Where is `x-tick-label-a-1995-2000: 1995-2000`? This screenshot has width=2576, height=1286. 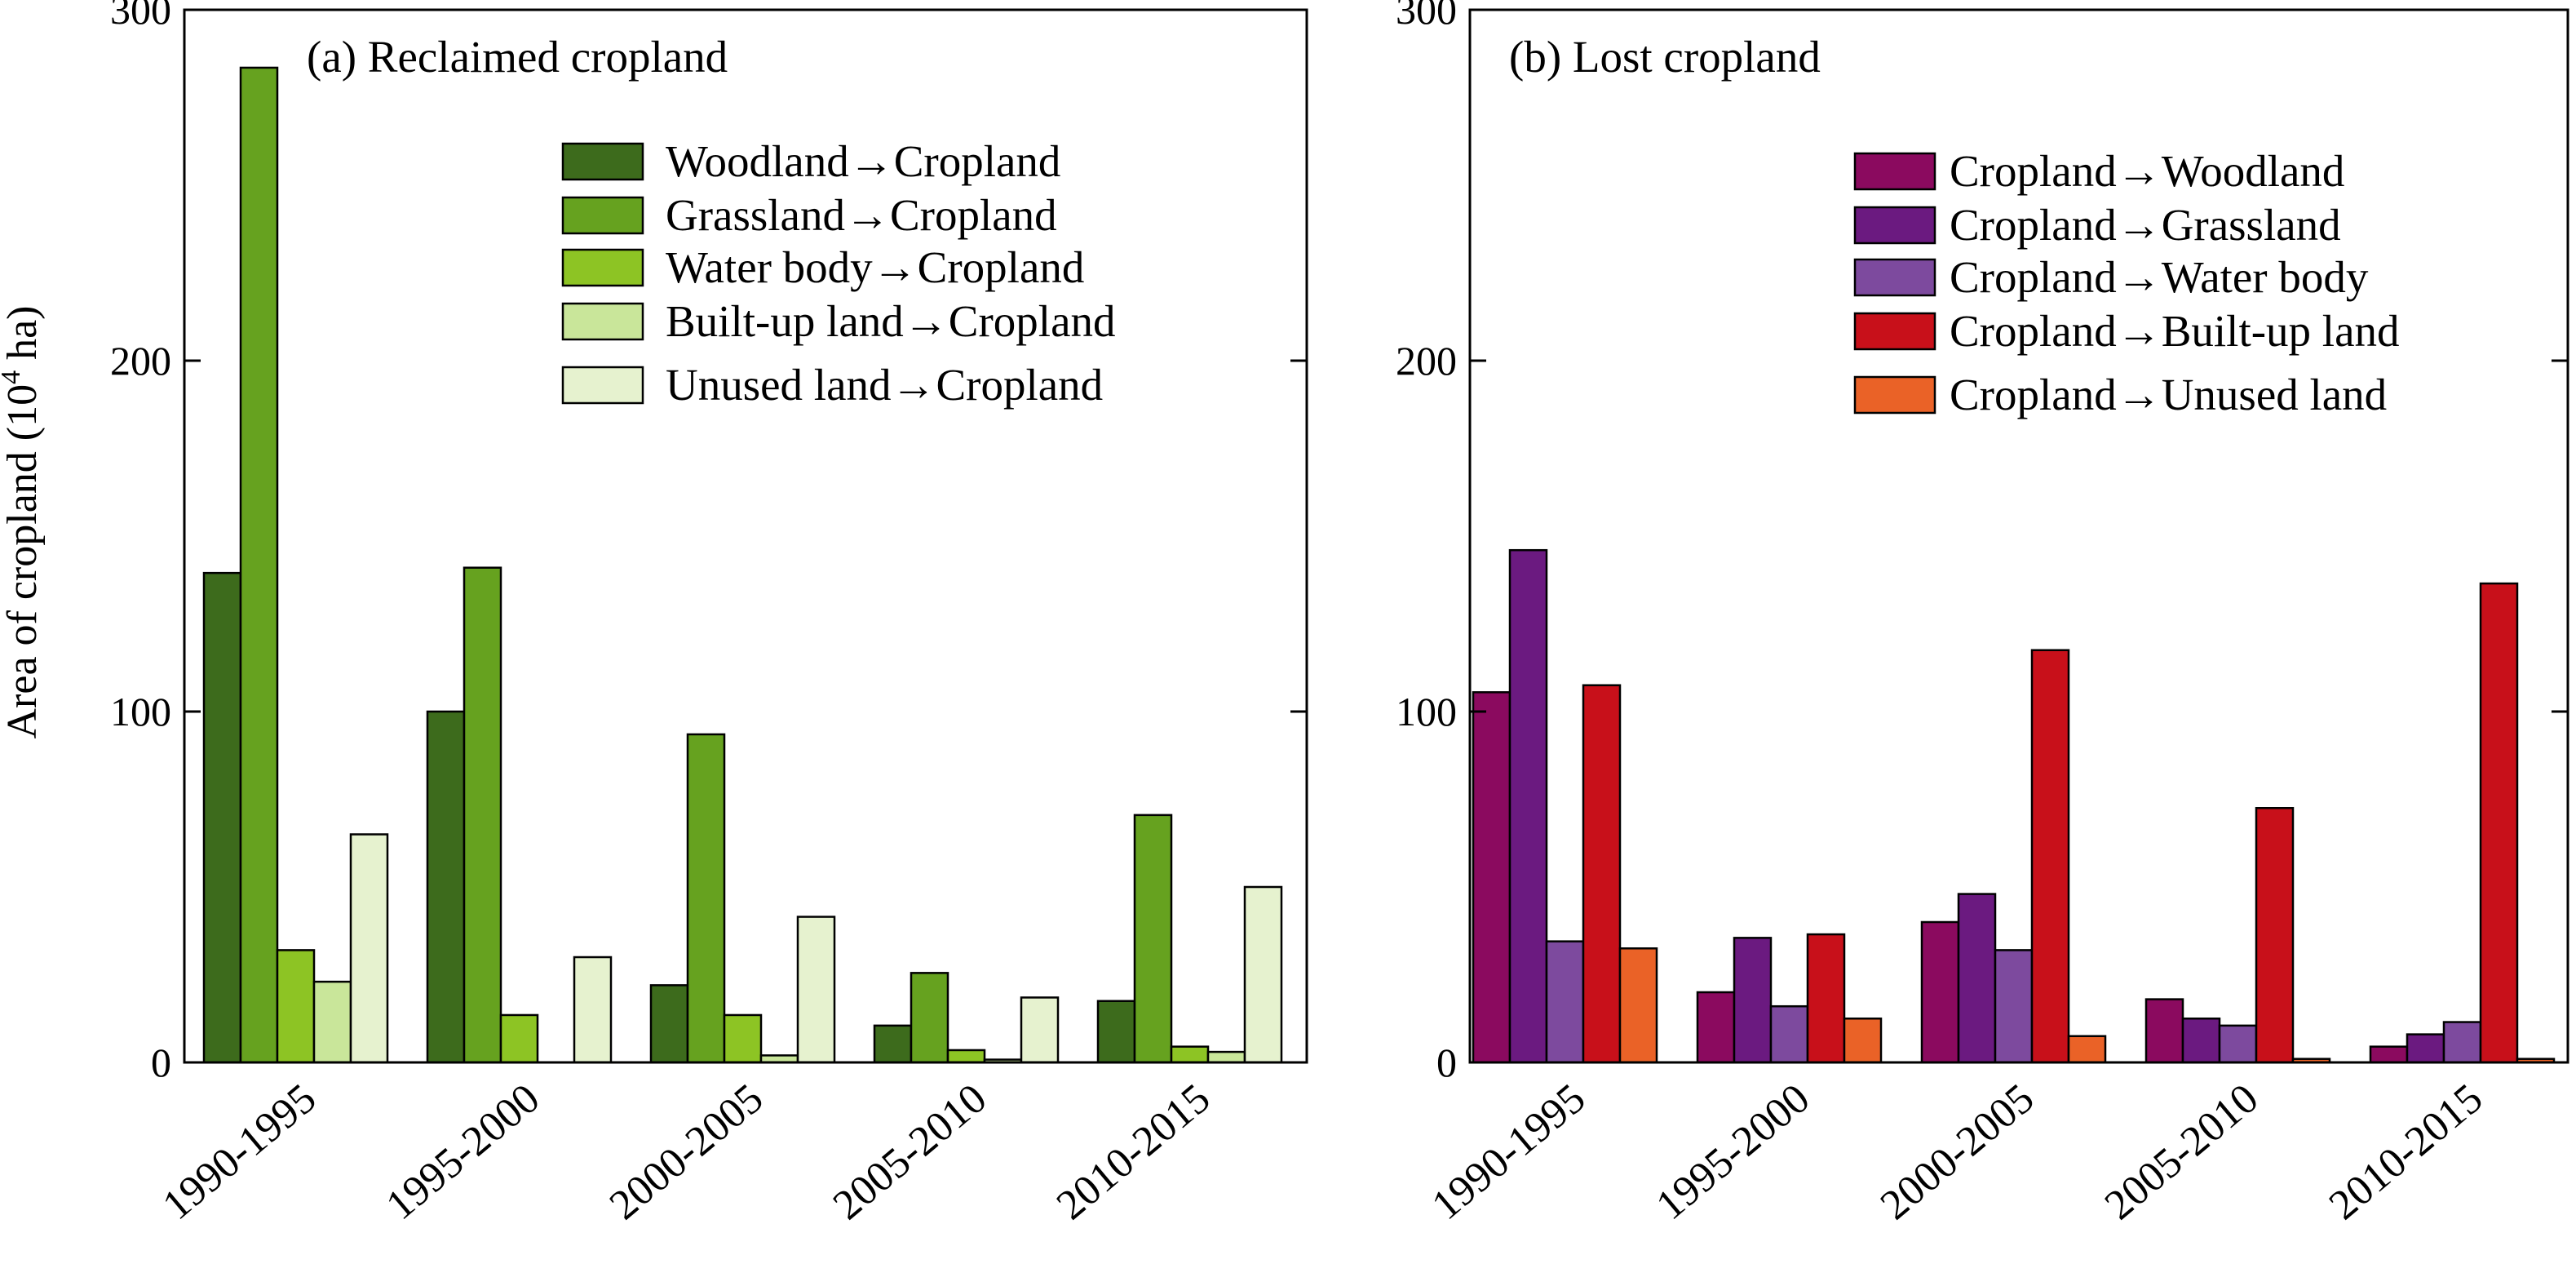
x-tick-label-a-1995-2000: 1995-2000 is located at coordinates (463, 1152).